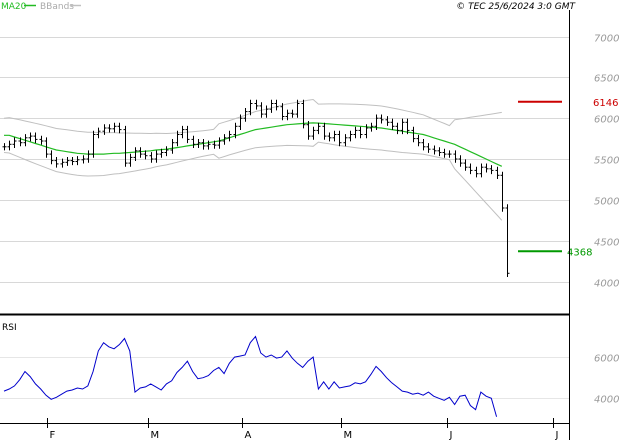 This screenshot has height=444, width=627. What do you see at coordinates (568, 178) in the screenshot?
I see `price-levels: 6146 4368` at bounding box center [568, 178].